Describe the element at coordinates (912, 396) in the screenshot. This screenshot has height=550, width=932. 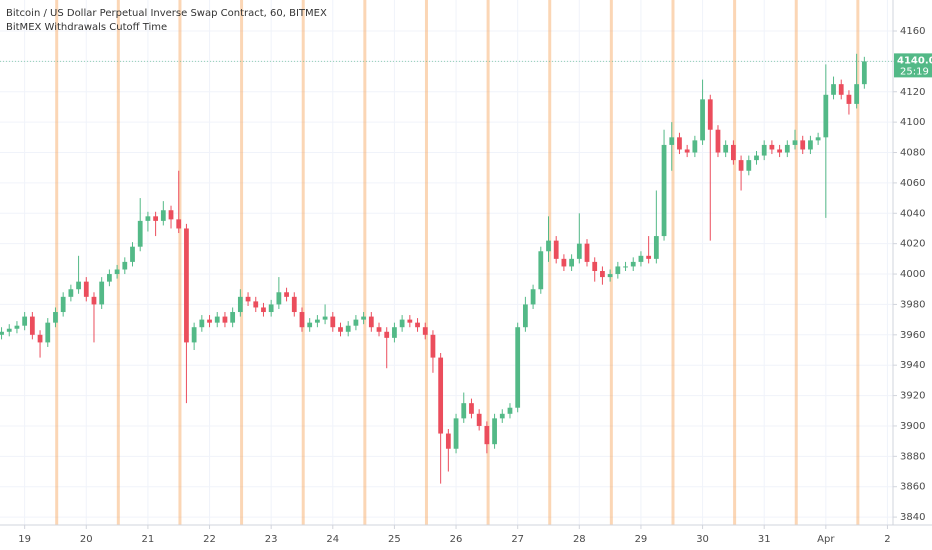
I see `y-tick-label: 3920` at that location.